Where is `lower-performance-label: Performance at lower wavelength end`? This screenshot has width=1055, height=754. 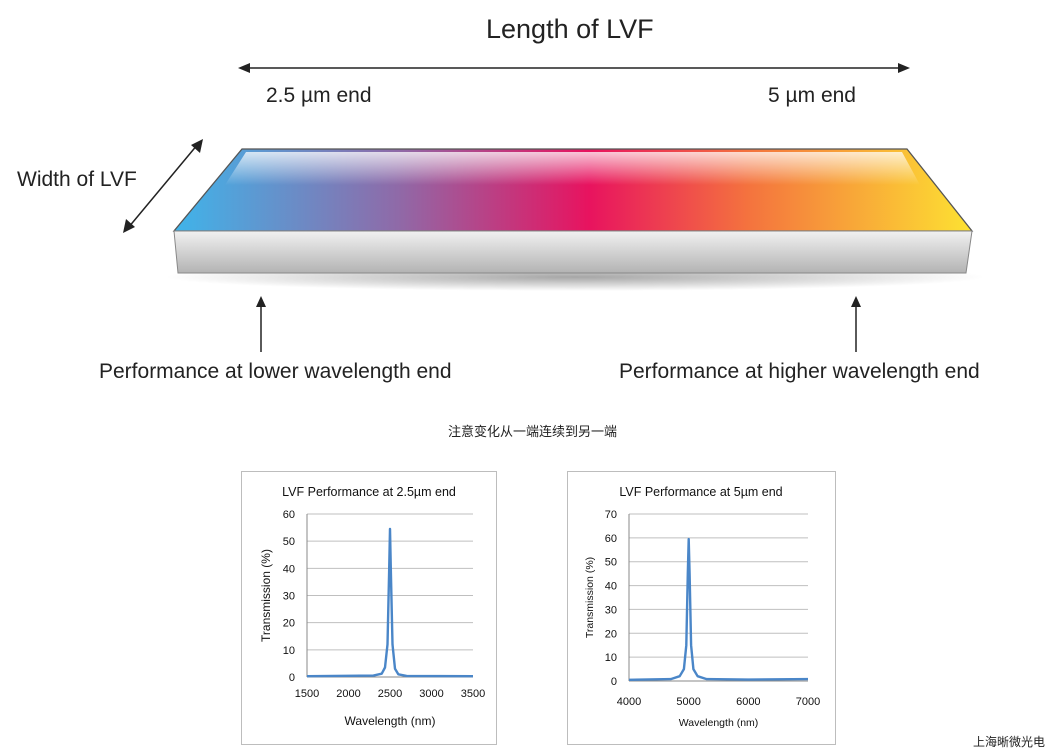 lower-performance-label: Performance at lower wavelength end is located at coordinates (275, 371).